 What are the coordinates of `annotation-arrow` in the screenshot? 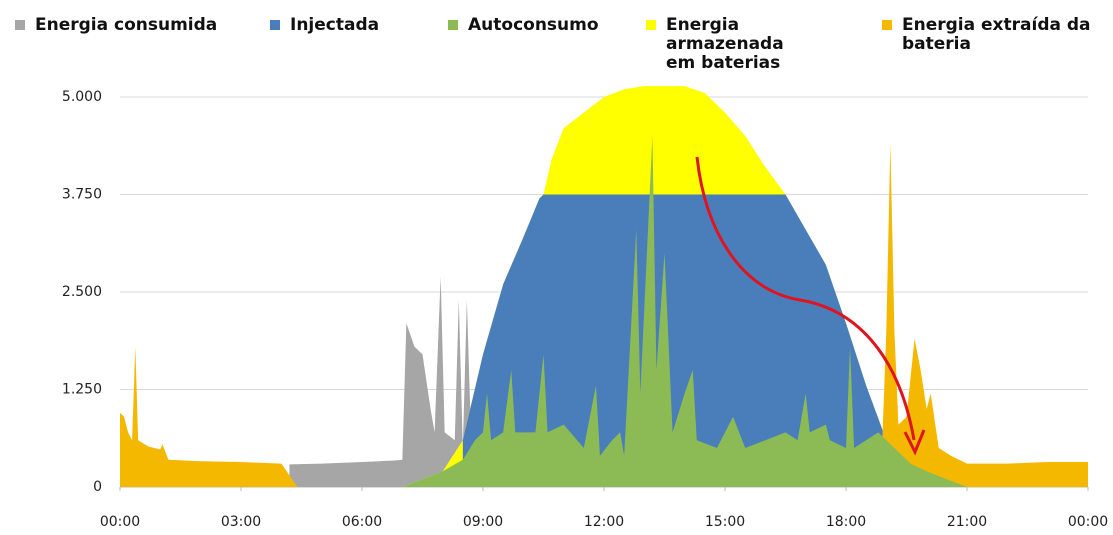 It's located at (805, 298).